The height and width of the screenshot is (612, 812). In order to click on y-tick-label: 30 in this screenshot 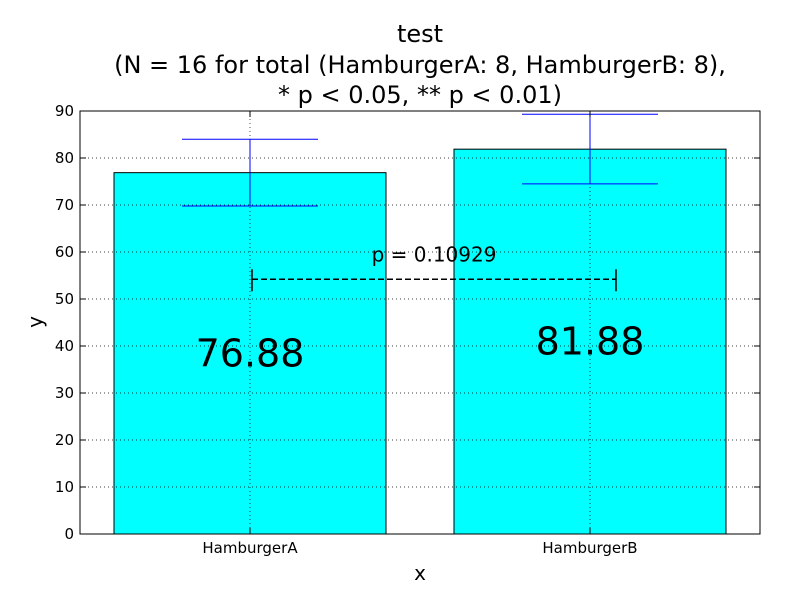, I will do `click(64, 393)`.